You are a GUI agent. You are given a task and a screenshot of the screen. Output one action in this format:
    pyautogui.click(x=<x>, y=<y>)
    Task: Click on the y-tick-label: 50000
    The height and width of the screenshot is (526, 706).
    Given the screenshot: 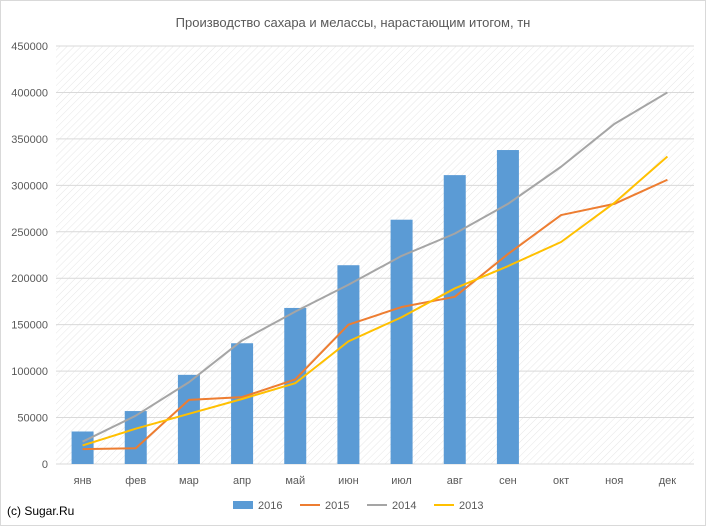 What is the action you would take?
    pyautogui.click(x=32, y=419)
    